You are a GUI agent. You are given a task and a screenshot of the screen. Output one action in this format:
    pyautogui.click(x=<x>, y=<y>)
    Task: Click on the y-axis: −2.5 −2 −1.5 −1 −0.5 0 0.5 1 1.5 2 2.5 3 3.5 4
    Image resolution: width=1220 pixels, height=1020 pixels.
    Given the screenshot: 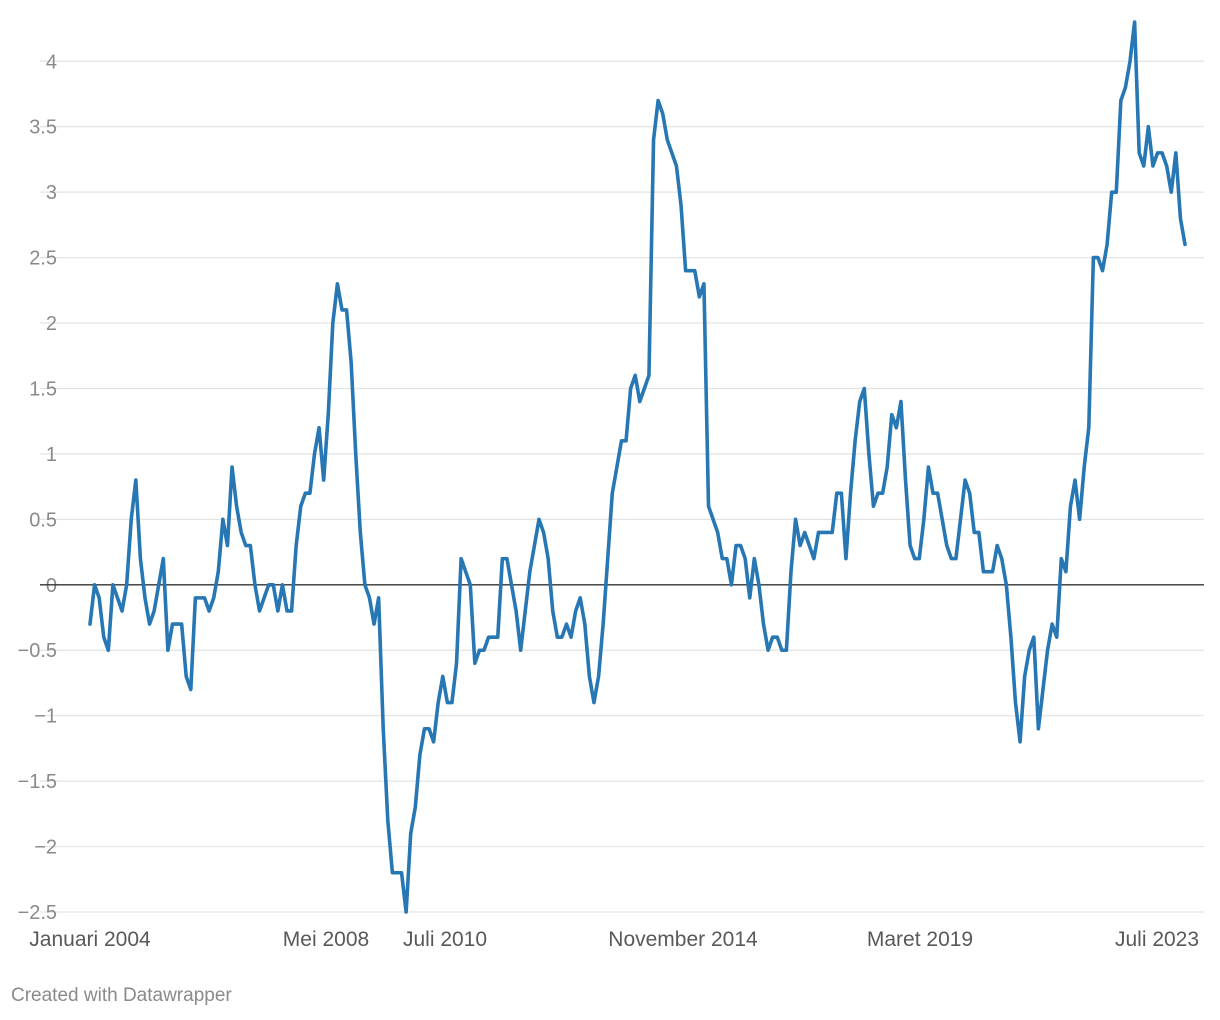 What is the action you would take?
    pyautogui.click(x=37, y=487)
    